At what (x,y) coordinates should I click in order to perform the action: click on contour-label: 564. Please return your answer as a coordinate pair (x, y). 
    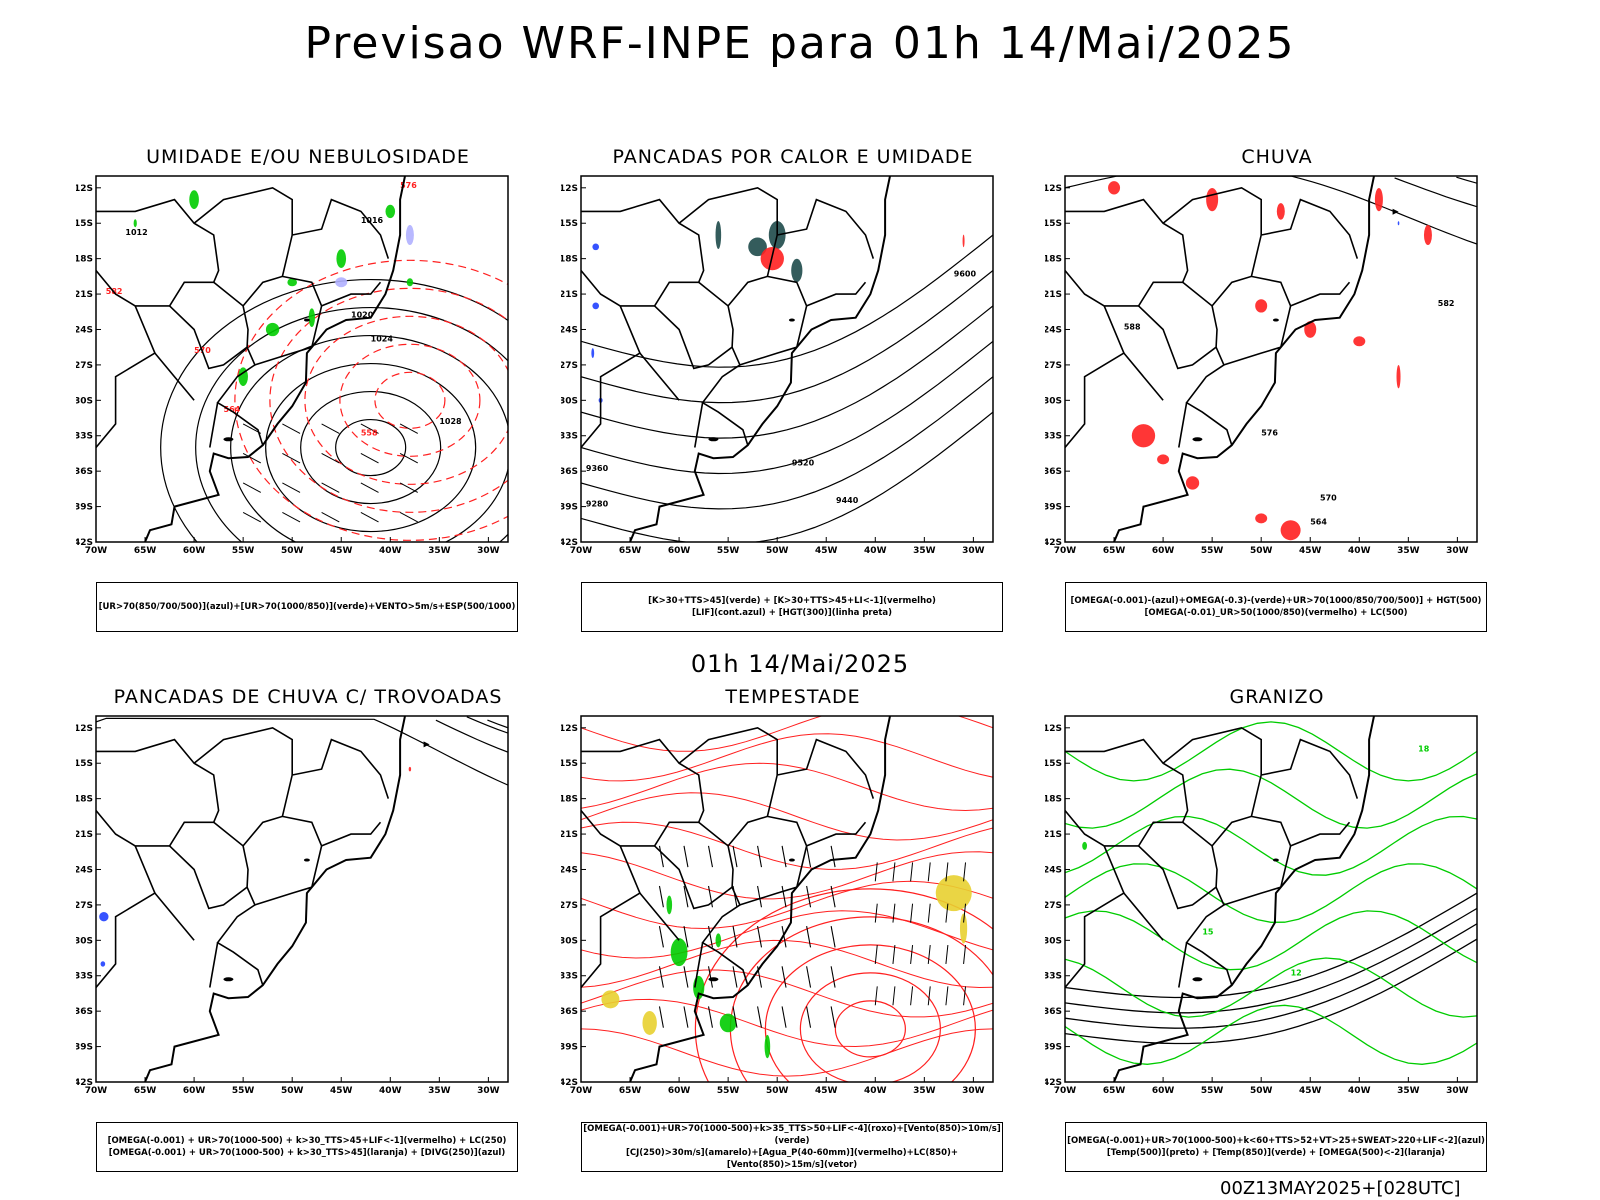
    Looking at the image, I should click on (1318, 521).